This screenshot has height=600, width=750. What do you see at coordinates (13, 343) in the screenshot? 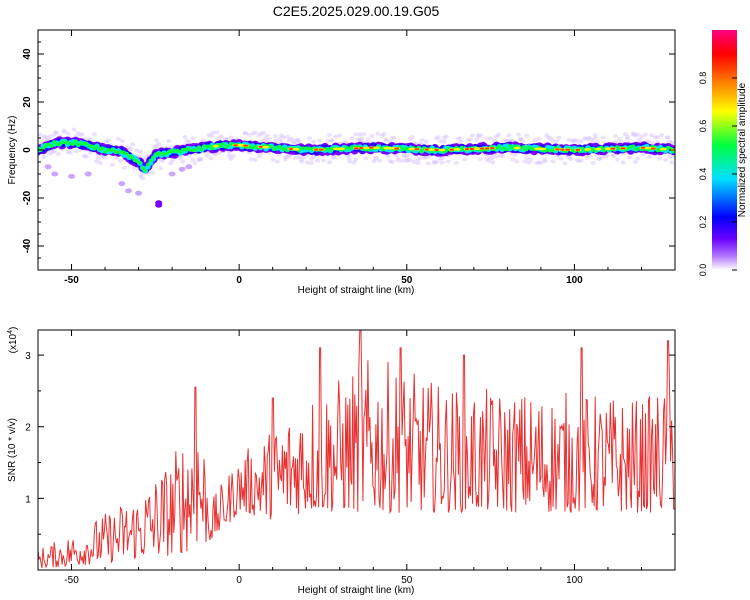
I see `snr-multiplier-base: (x10` at bounding box center [13, 343].